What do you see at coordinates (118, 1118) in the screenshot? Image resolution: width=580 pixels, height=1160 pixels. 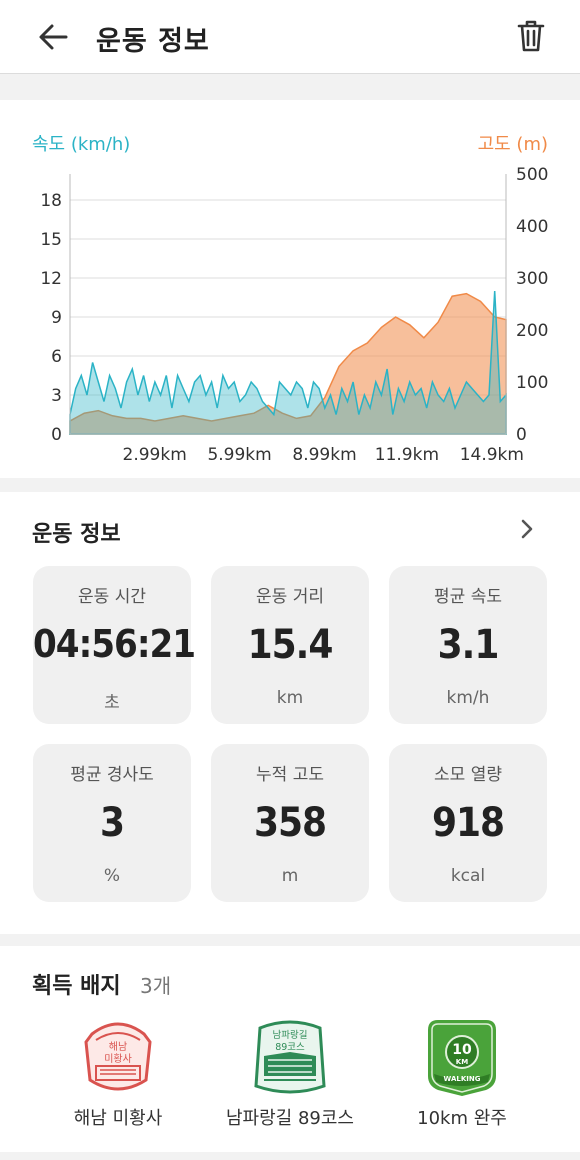 I see `badge-label: 해남 미황사` at bounding box center [118, 1118].